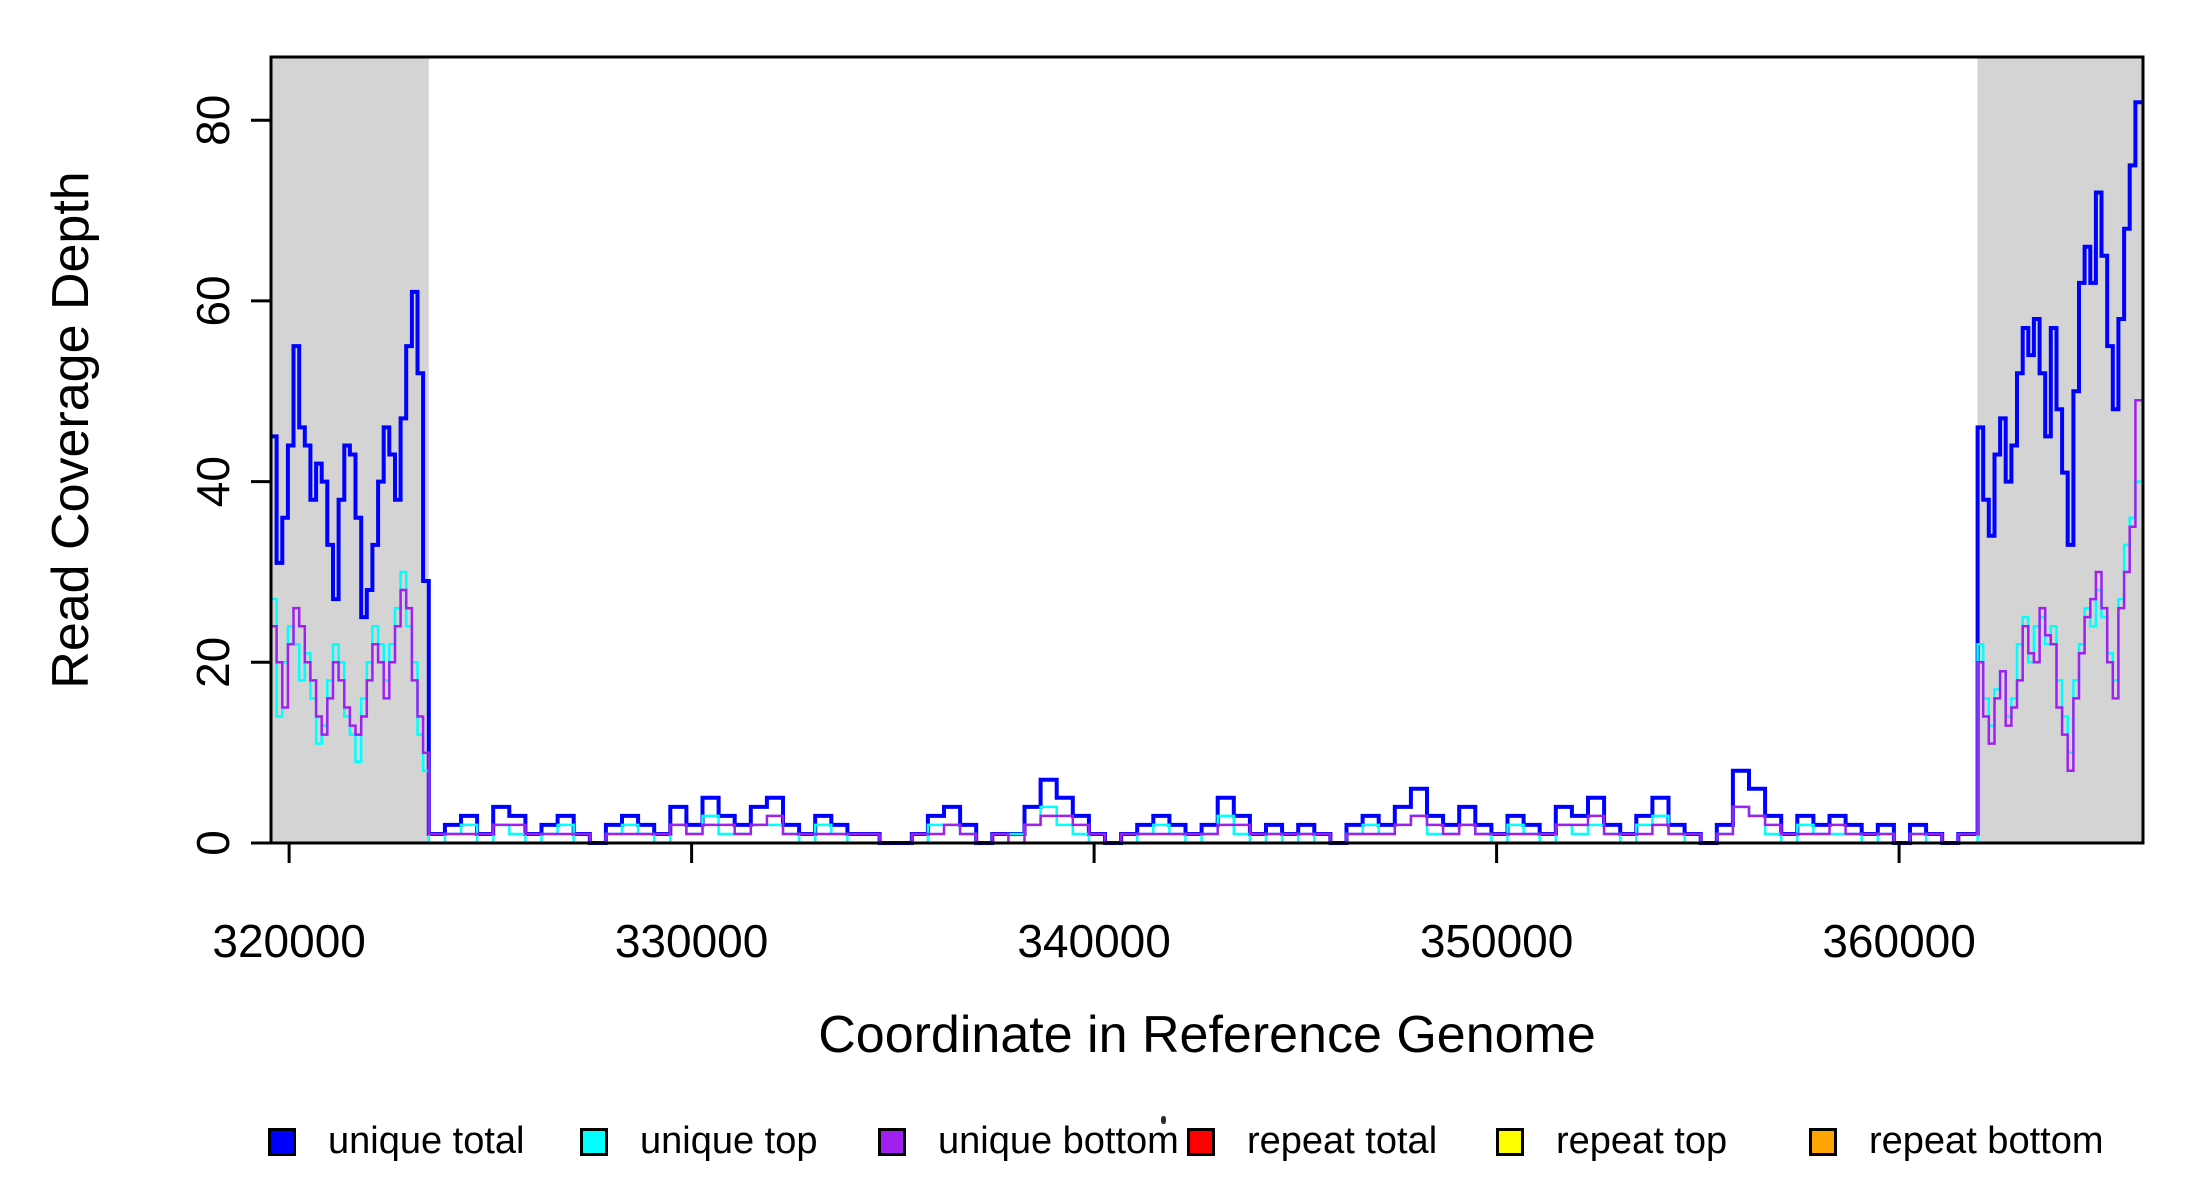 The width and height of the screenshot is (2200, 1200). I want to click on legend-item-repeat-top: repeat top, so click(1611, 1141).